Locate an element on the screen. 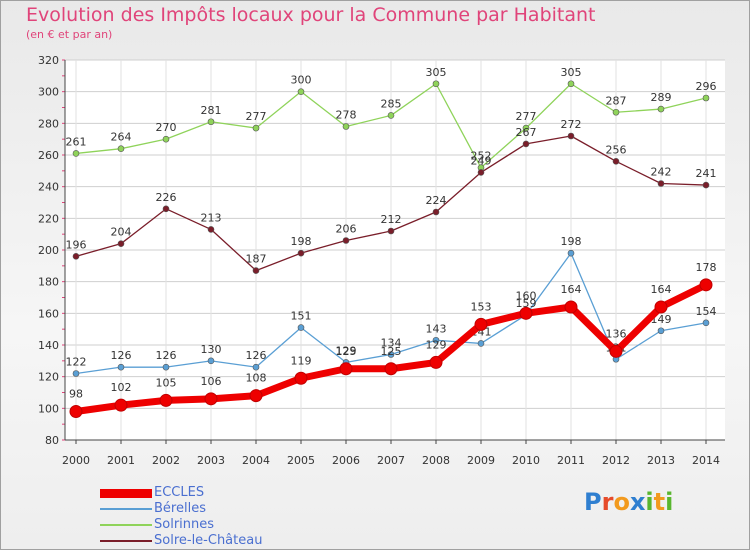  data-label-solrinnes: 261 is located at coordinates (76, 141).